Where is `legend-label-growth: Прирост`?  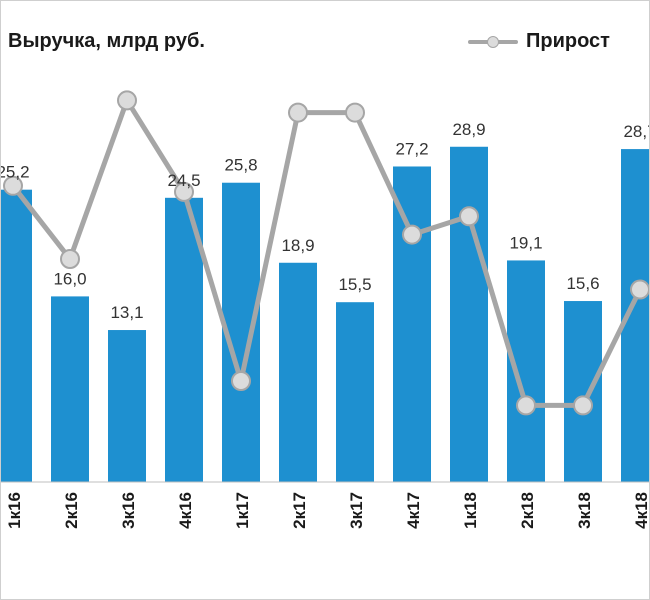 legend-label-growth: Прирост is located at coordinates (568, 41).